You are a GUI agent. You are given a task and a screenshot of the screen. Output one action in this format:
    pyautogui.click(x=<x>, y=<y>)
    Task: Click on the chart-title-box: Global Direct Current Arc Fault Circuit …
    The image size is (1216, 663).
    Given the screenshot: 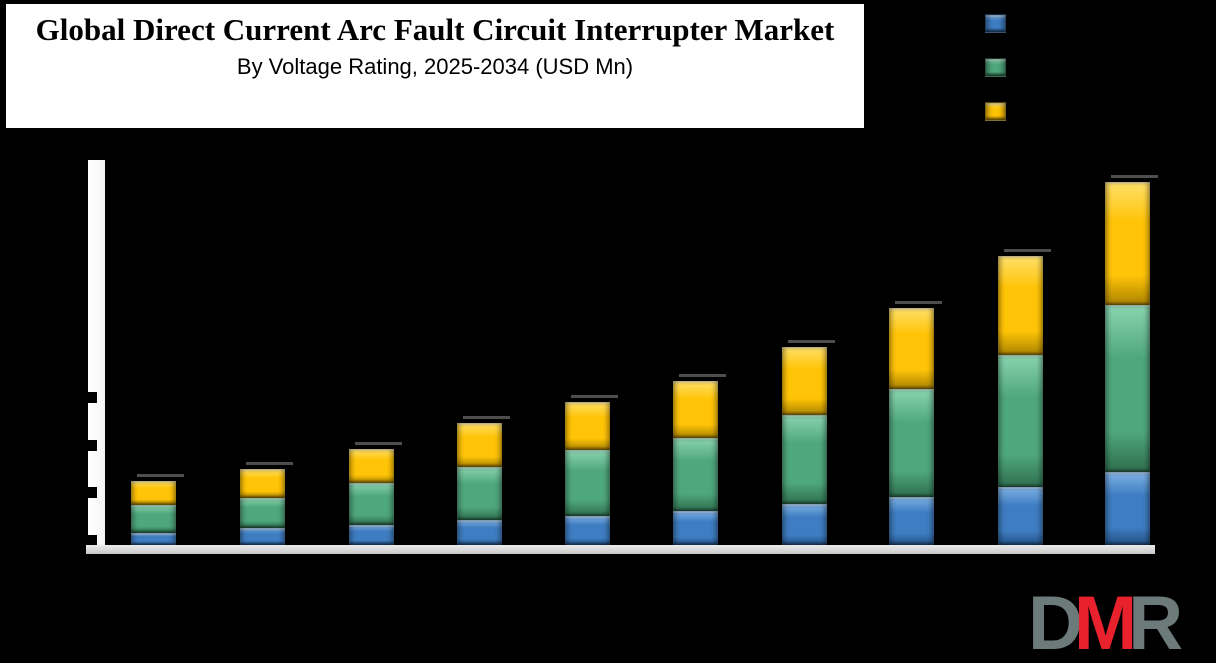 What is the action you would take?
    pyautogui.click(x=435, y=66)
    